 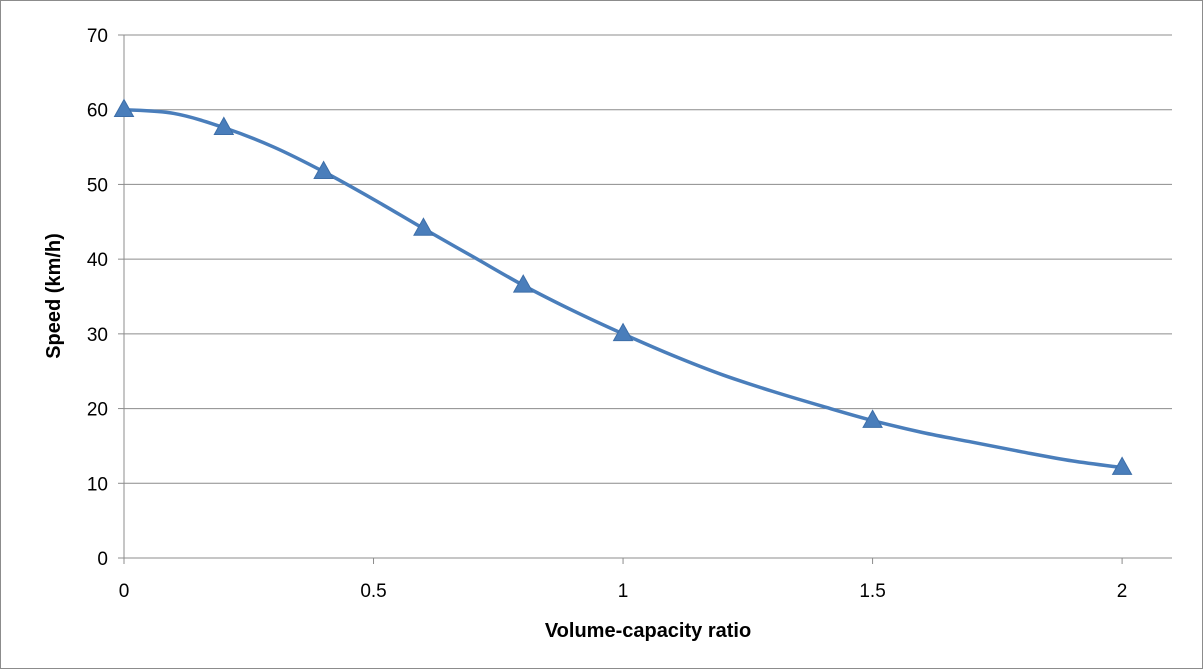 I want to click on y-tick-label: 70, so click(x=97, y=36).